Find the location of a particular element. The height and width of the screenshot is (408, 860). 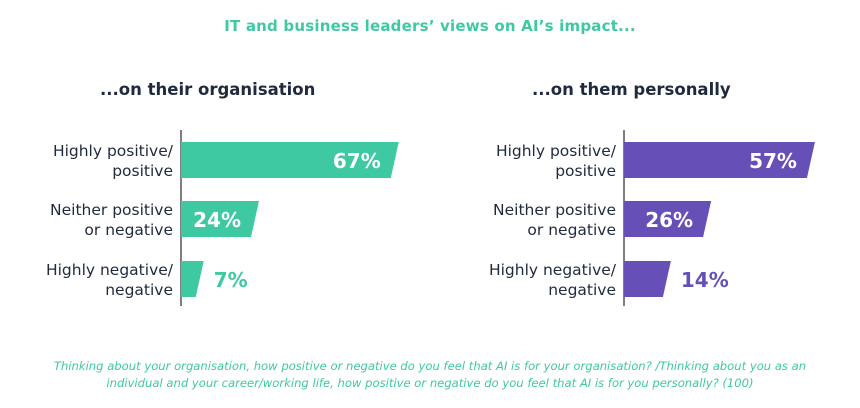

personal-value-label-negative: 14% is located at coordinates (705, 280).